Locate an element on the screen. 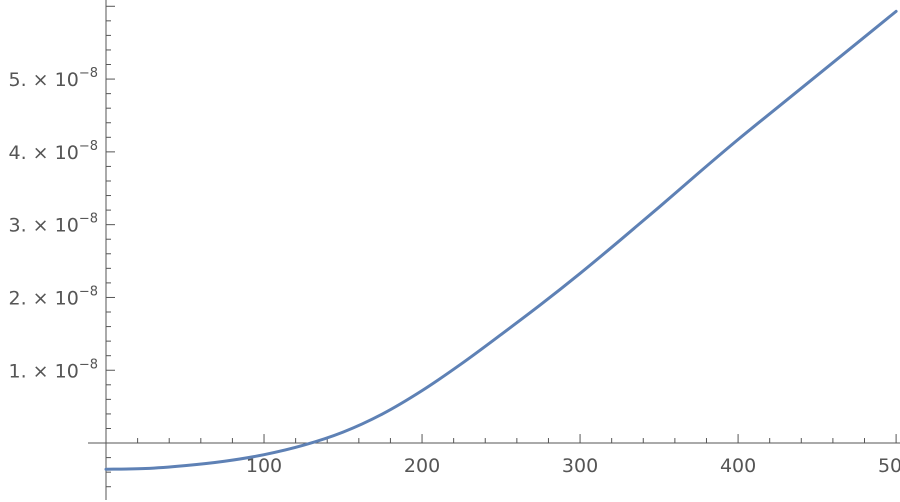 This screenshot has width=900, height=502. x-tick-label: 400 is located at coordinates (738, 466).